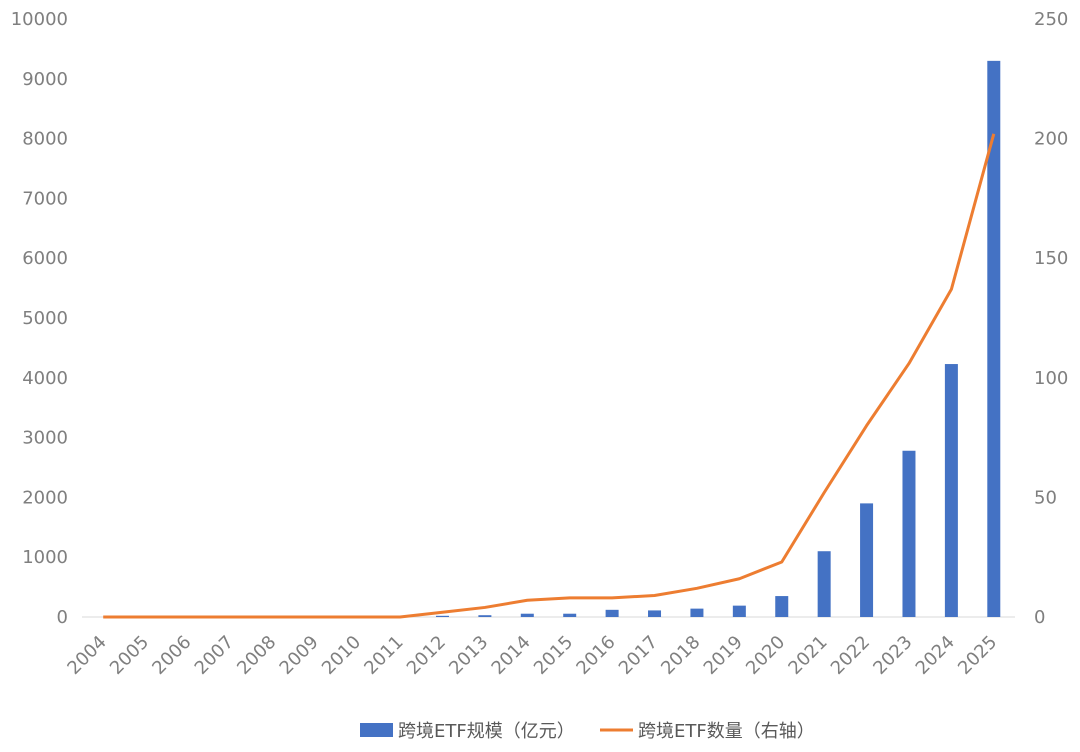 This screenshot has width=1080, height=752. Describe the element at coordinates (171, 655) in the screenshot. I see `x-axis-tick-label: 2006` at that location.